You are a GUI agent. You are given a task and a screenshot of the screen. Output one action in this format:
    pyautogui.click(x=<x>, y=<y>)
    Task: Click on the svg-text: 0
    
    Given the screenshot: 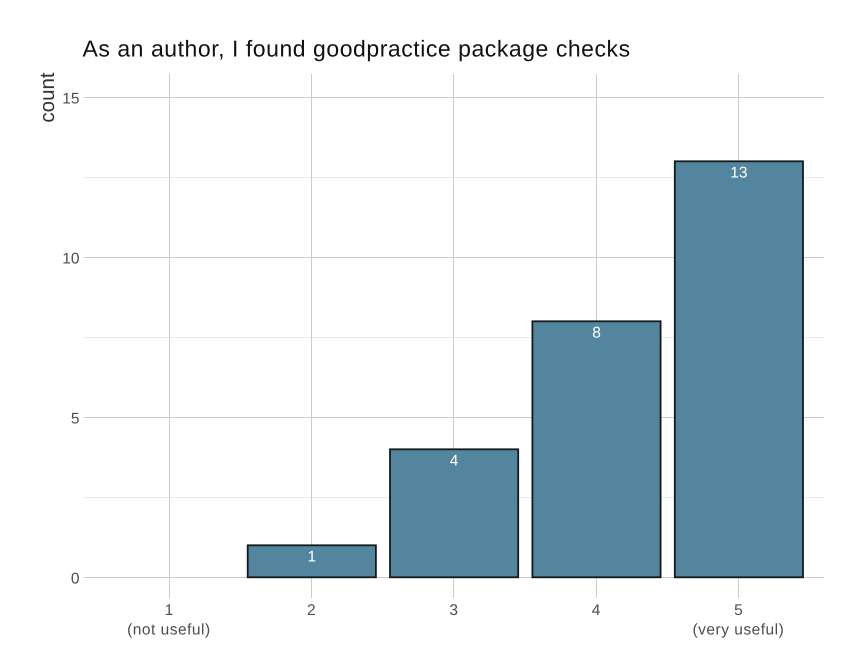 What is the action you would take?
    pyautogui.click(x=75, y=578)
    